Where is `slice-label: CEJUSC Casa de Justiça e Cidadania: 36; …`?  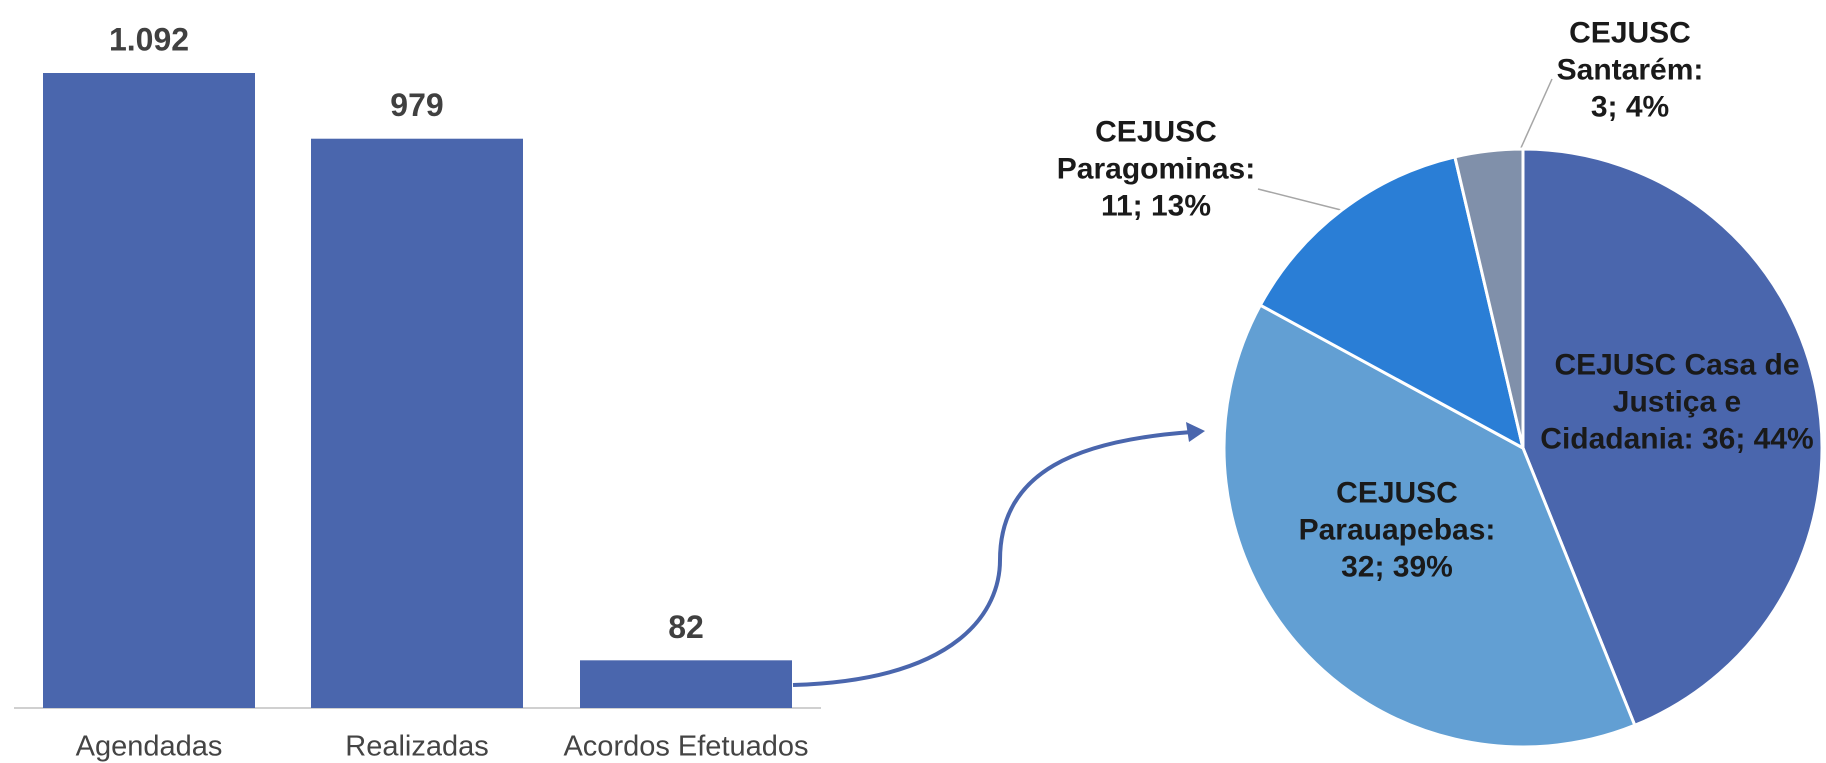 slice-label: CEJUSC Casa de Justiça e Cidadania: 36; … is located at coordinates (1677, 402).